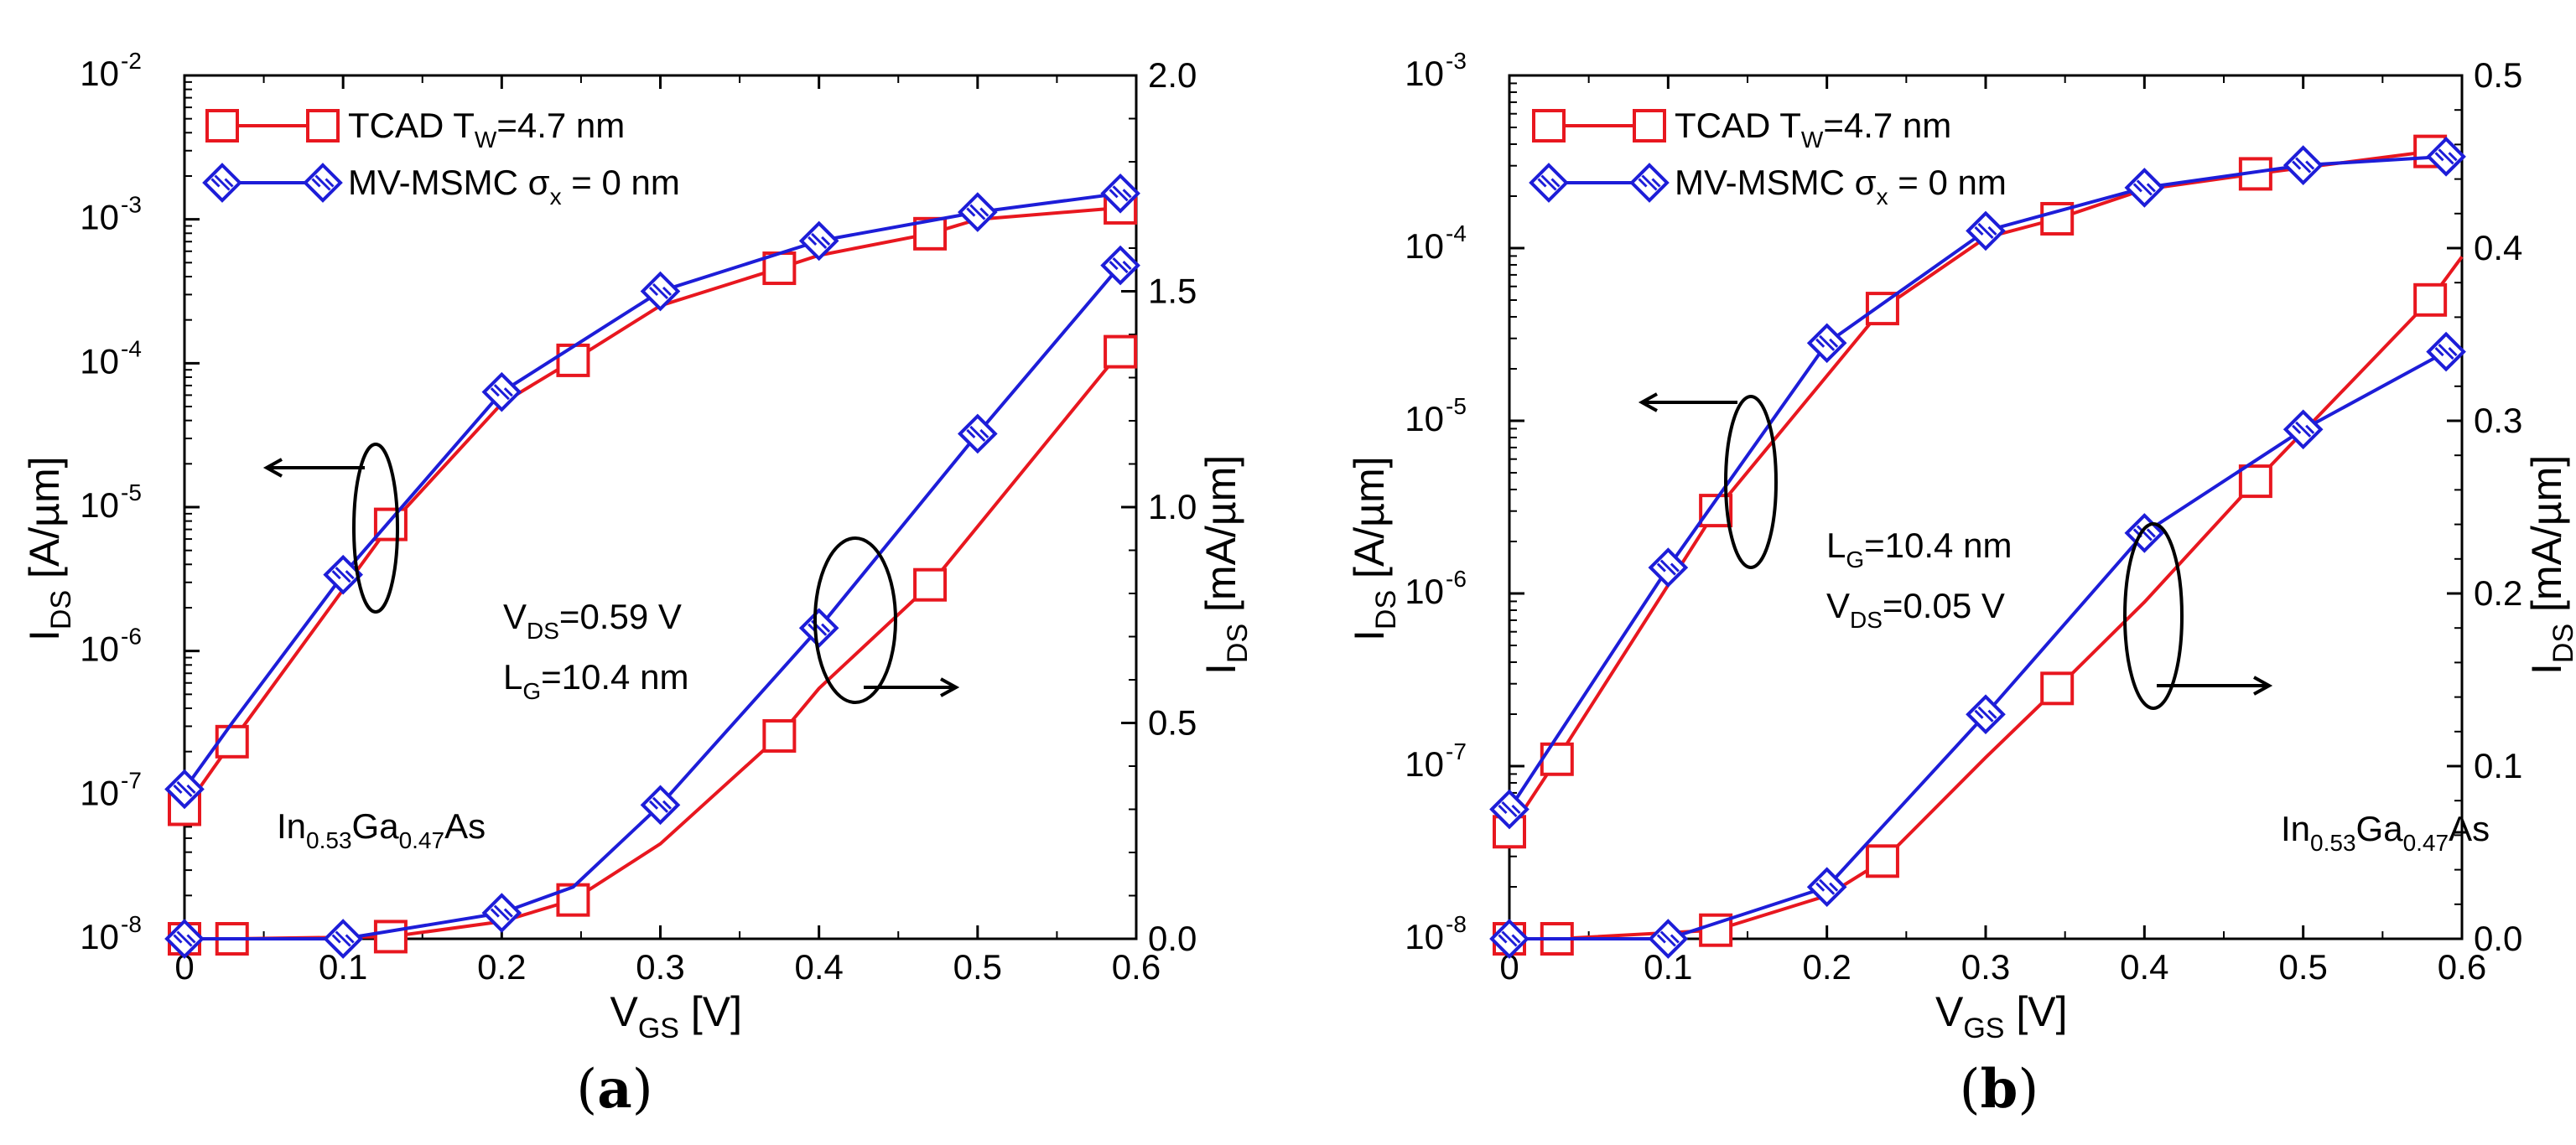 This screenshot has width=2576, height=1145. I want to click on y-right-tick-label: 0.3, so click(2498, 420).